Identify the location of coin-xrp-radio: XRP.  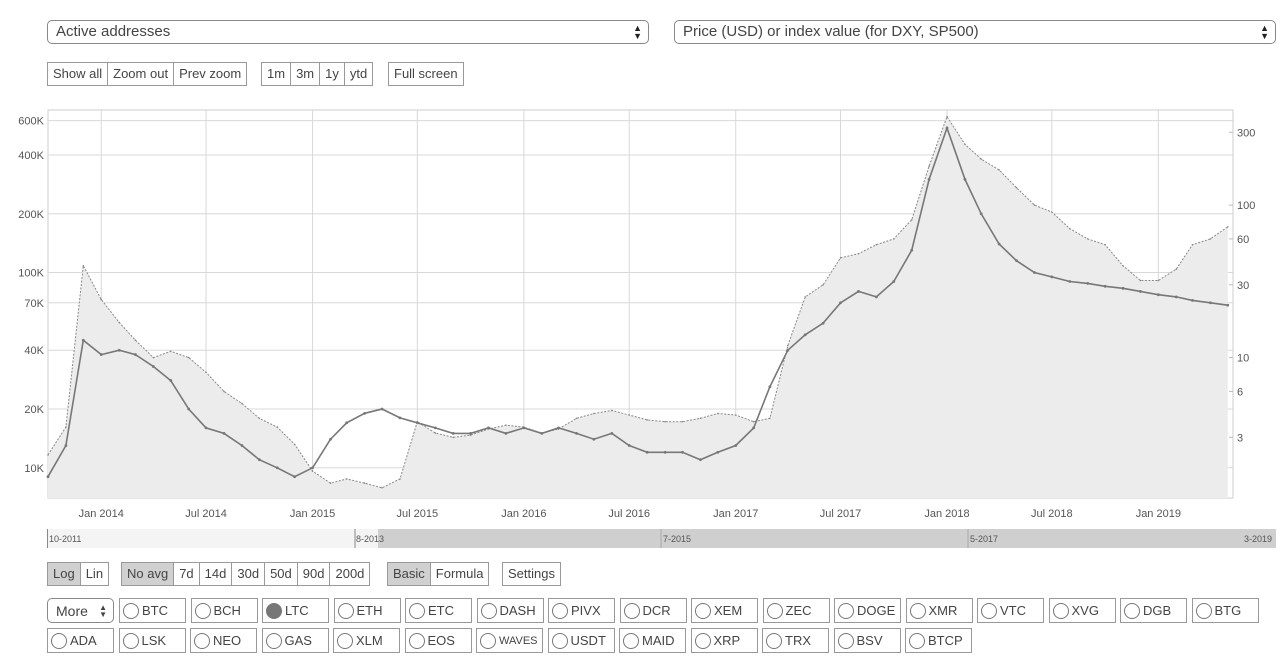
(724, 640).